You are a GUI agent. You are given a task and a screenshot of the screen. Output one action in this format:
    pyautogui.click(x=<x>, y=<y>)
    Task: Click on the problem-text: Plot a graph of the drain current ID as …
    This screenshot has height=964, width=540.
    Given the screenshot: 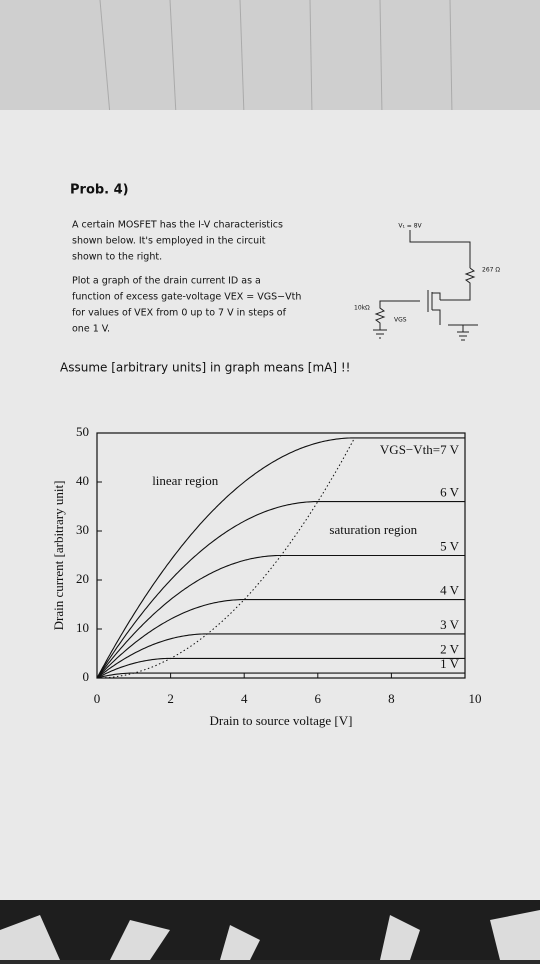 What is the action you would take?
    pyautogui.click(x=166, y=281)
    